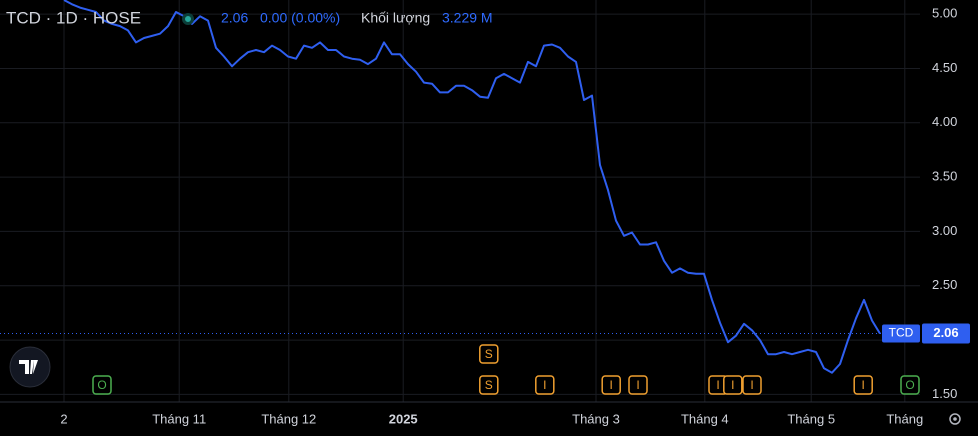 Image resolution: width=978 pixels, height=436 pixels. What do you see at coordinates (30, 367) in the screenshot?
I see `logo` at bounding box center [30, 367].